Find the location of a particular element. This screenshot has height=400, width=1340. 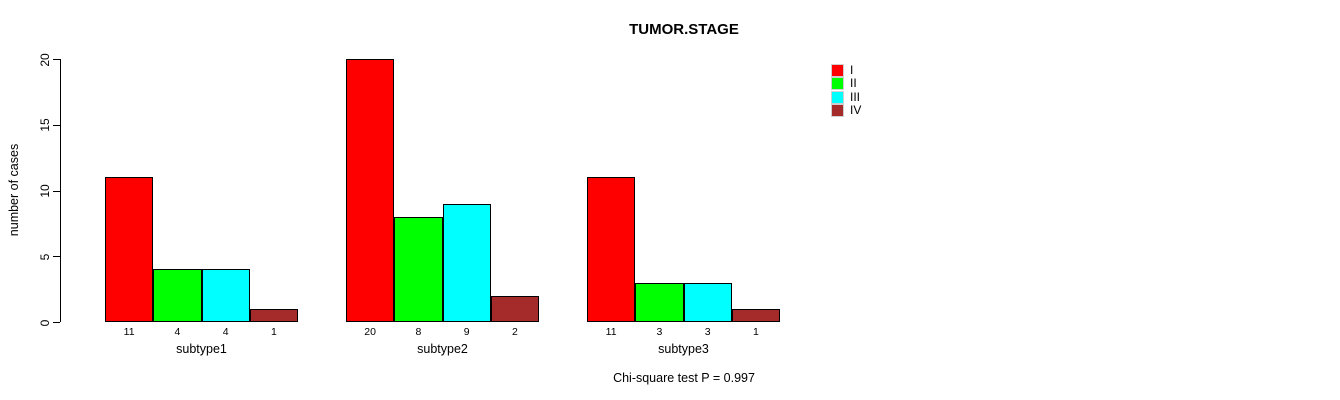

y-tick-label: 15 is located at coordinates (45, 125).